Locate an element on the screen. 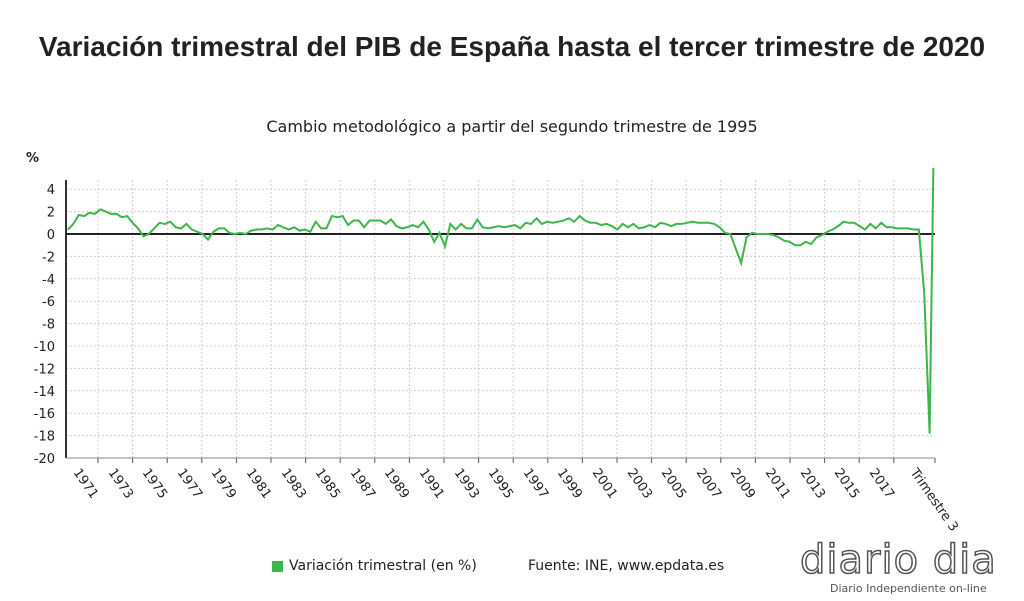 The image size is (1024, 601). y-tick-label: -14 is located at coordinates (44, 392).